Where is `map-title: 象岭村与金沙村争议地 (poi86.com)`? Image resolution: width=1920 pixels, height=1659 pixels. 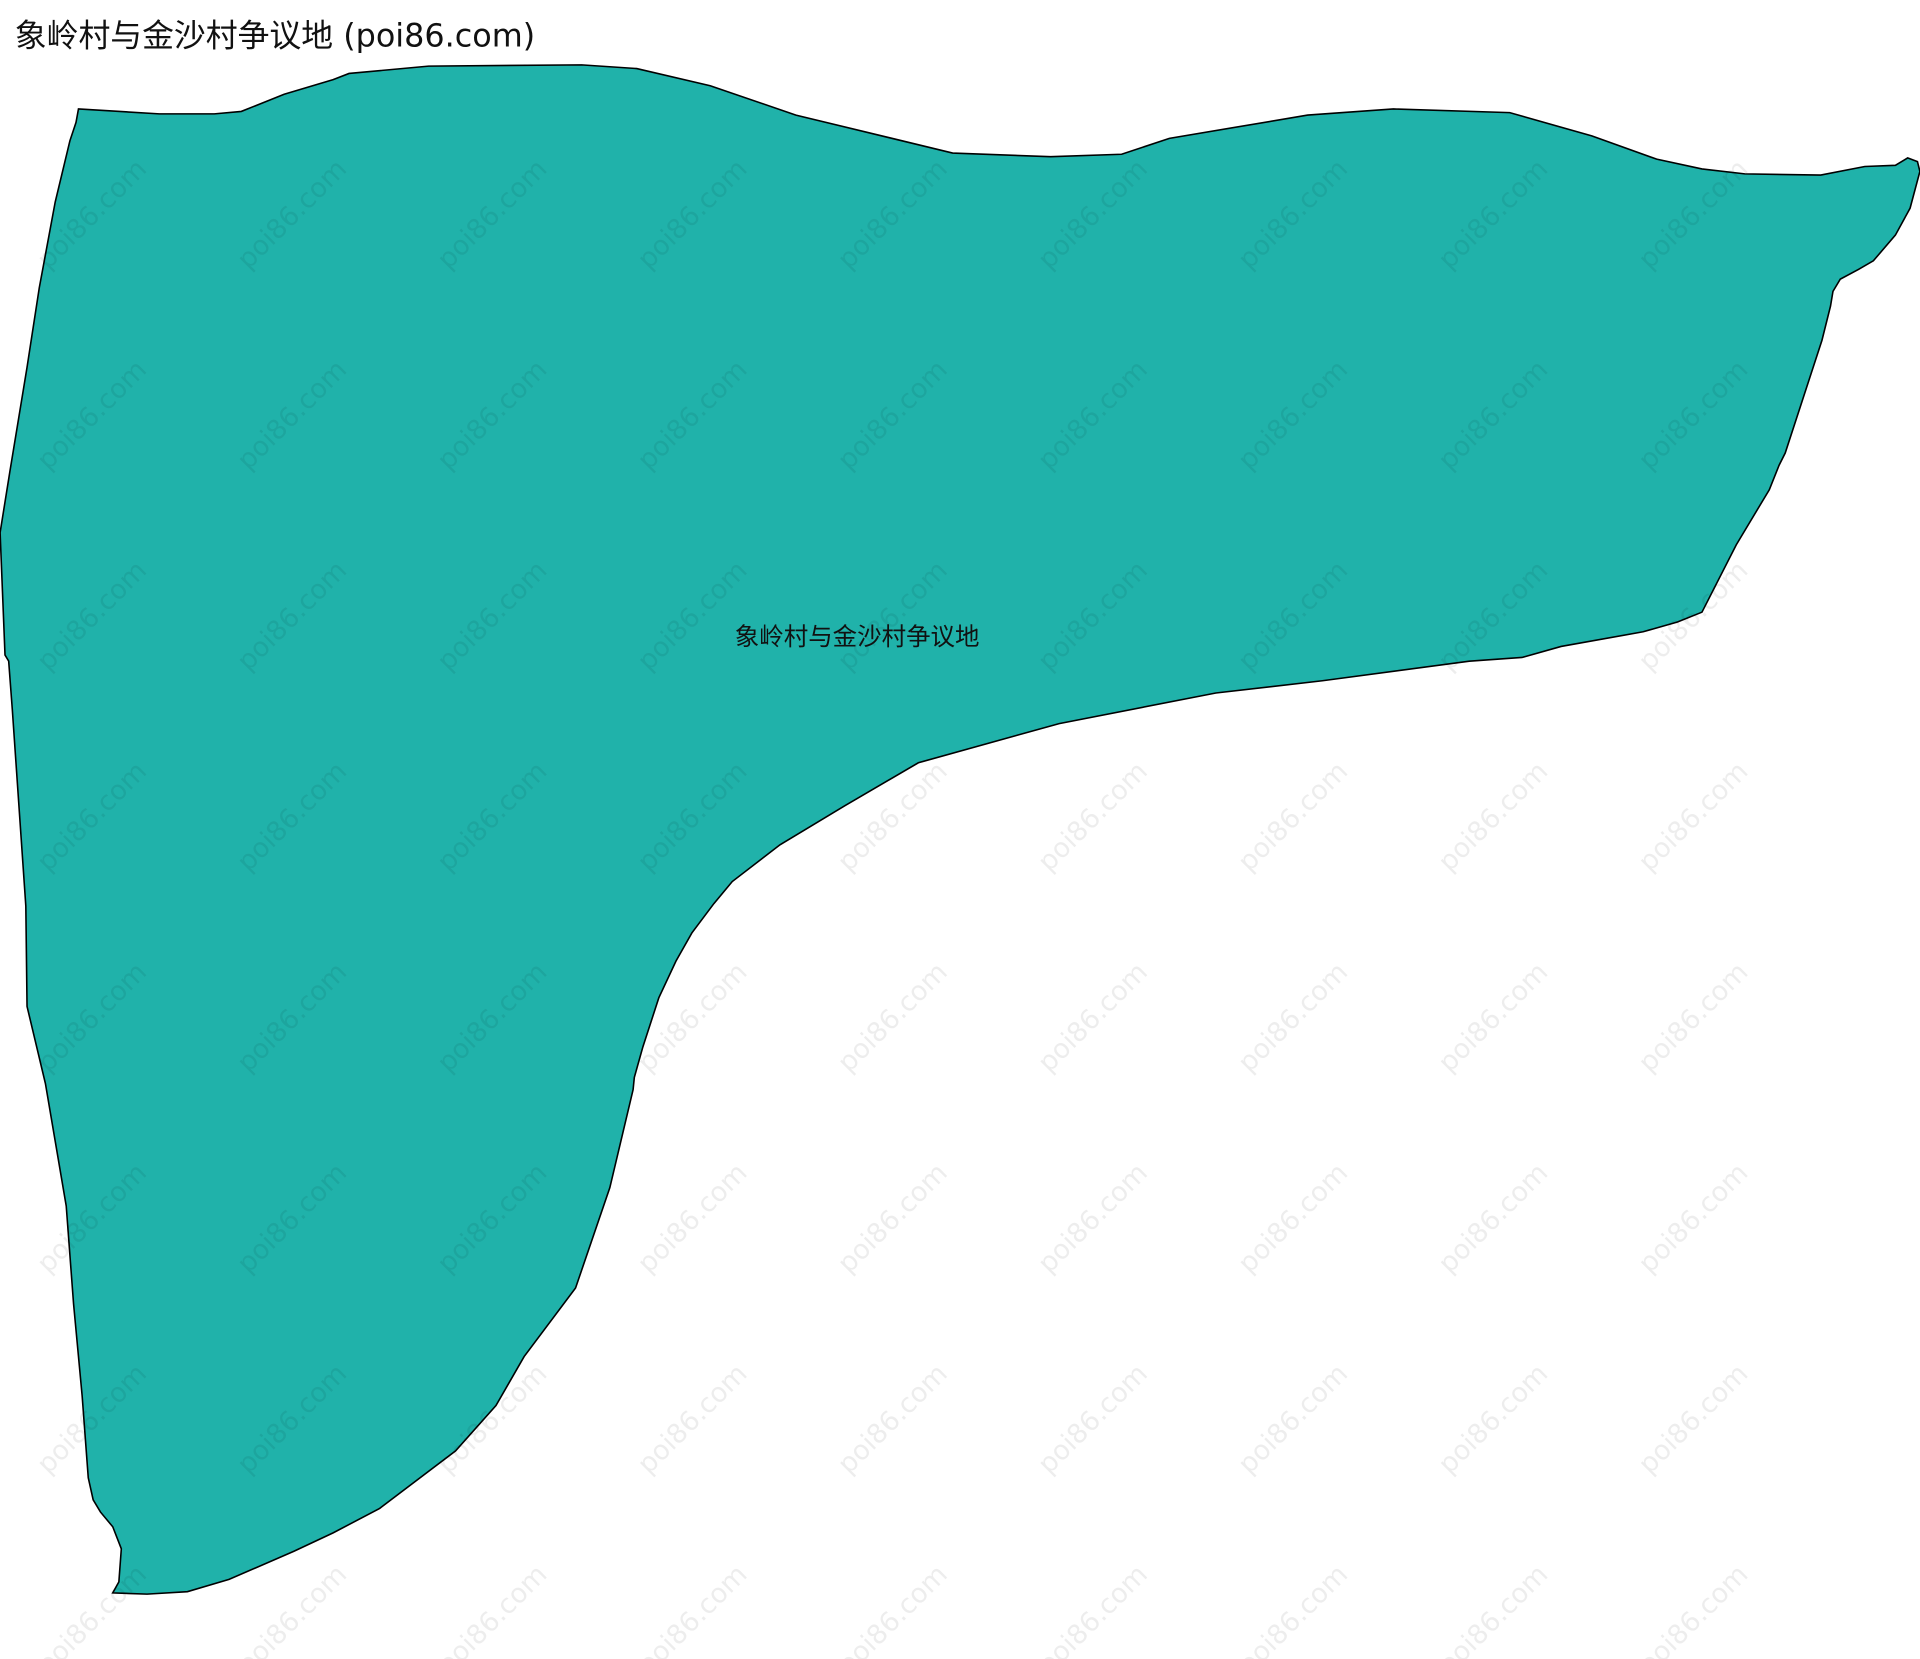 map-title: 象岭村与金沙村争议地 (poi86.com) is located at coordinates (275, 36).